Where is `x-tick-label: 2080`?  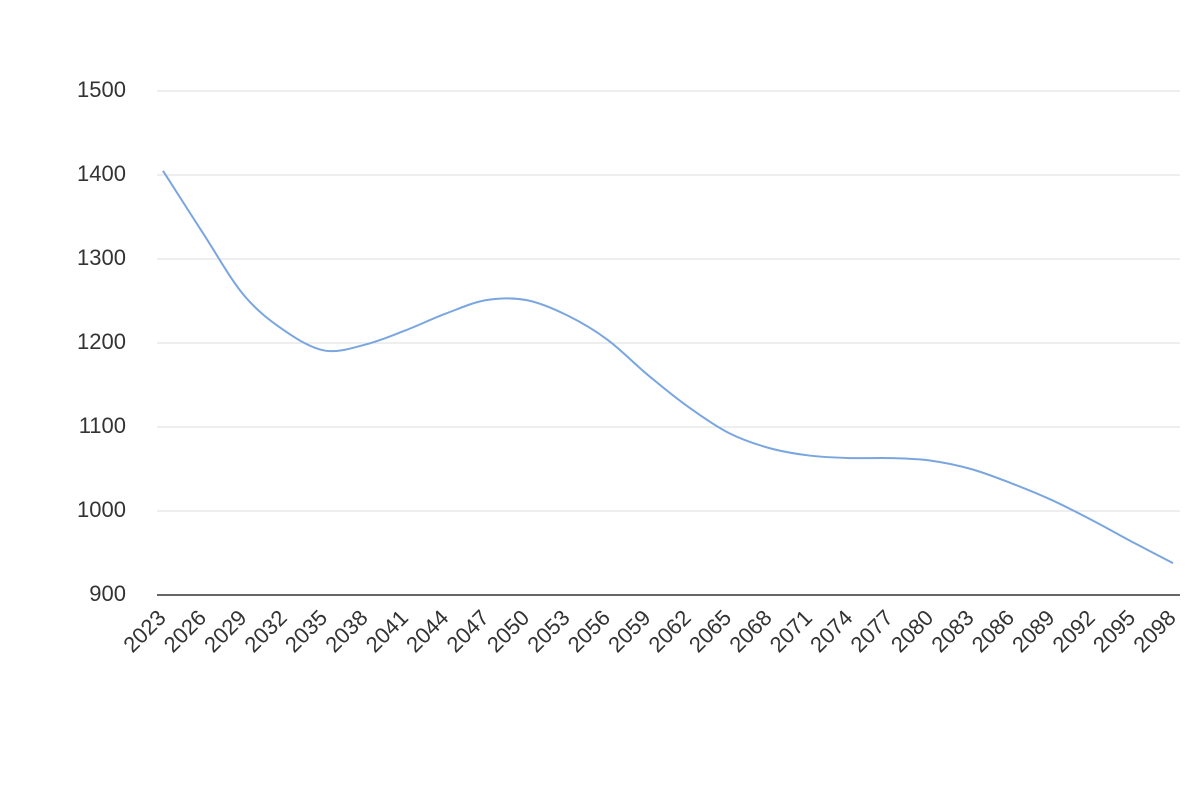
x-tick-label: 2080 is located at coordinates (912, 631).